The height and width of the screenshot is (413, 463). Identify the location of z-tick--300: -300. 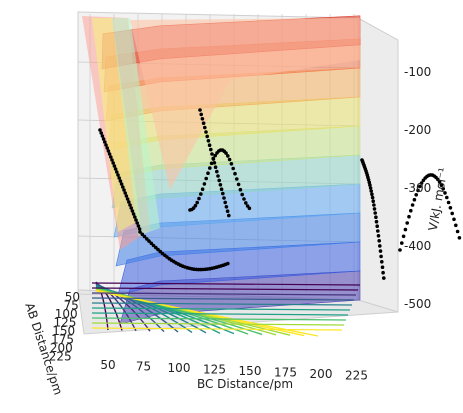
(417, 188).